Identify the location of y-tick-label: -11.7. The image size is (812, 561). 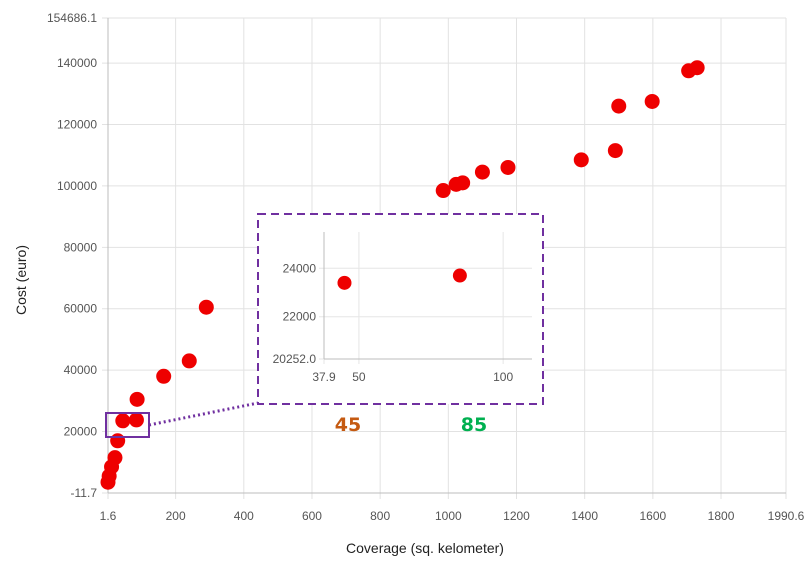
(84, 493).